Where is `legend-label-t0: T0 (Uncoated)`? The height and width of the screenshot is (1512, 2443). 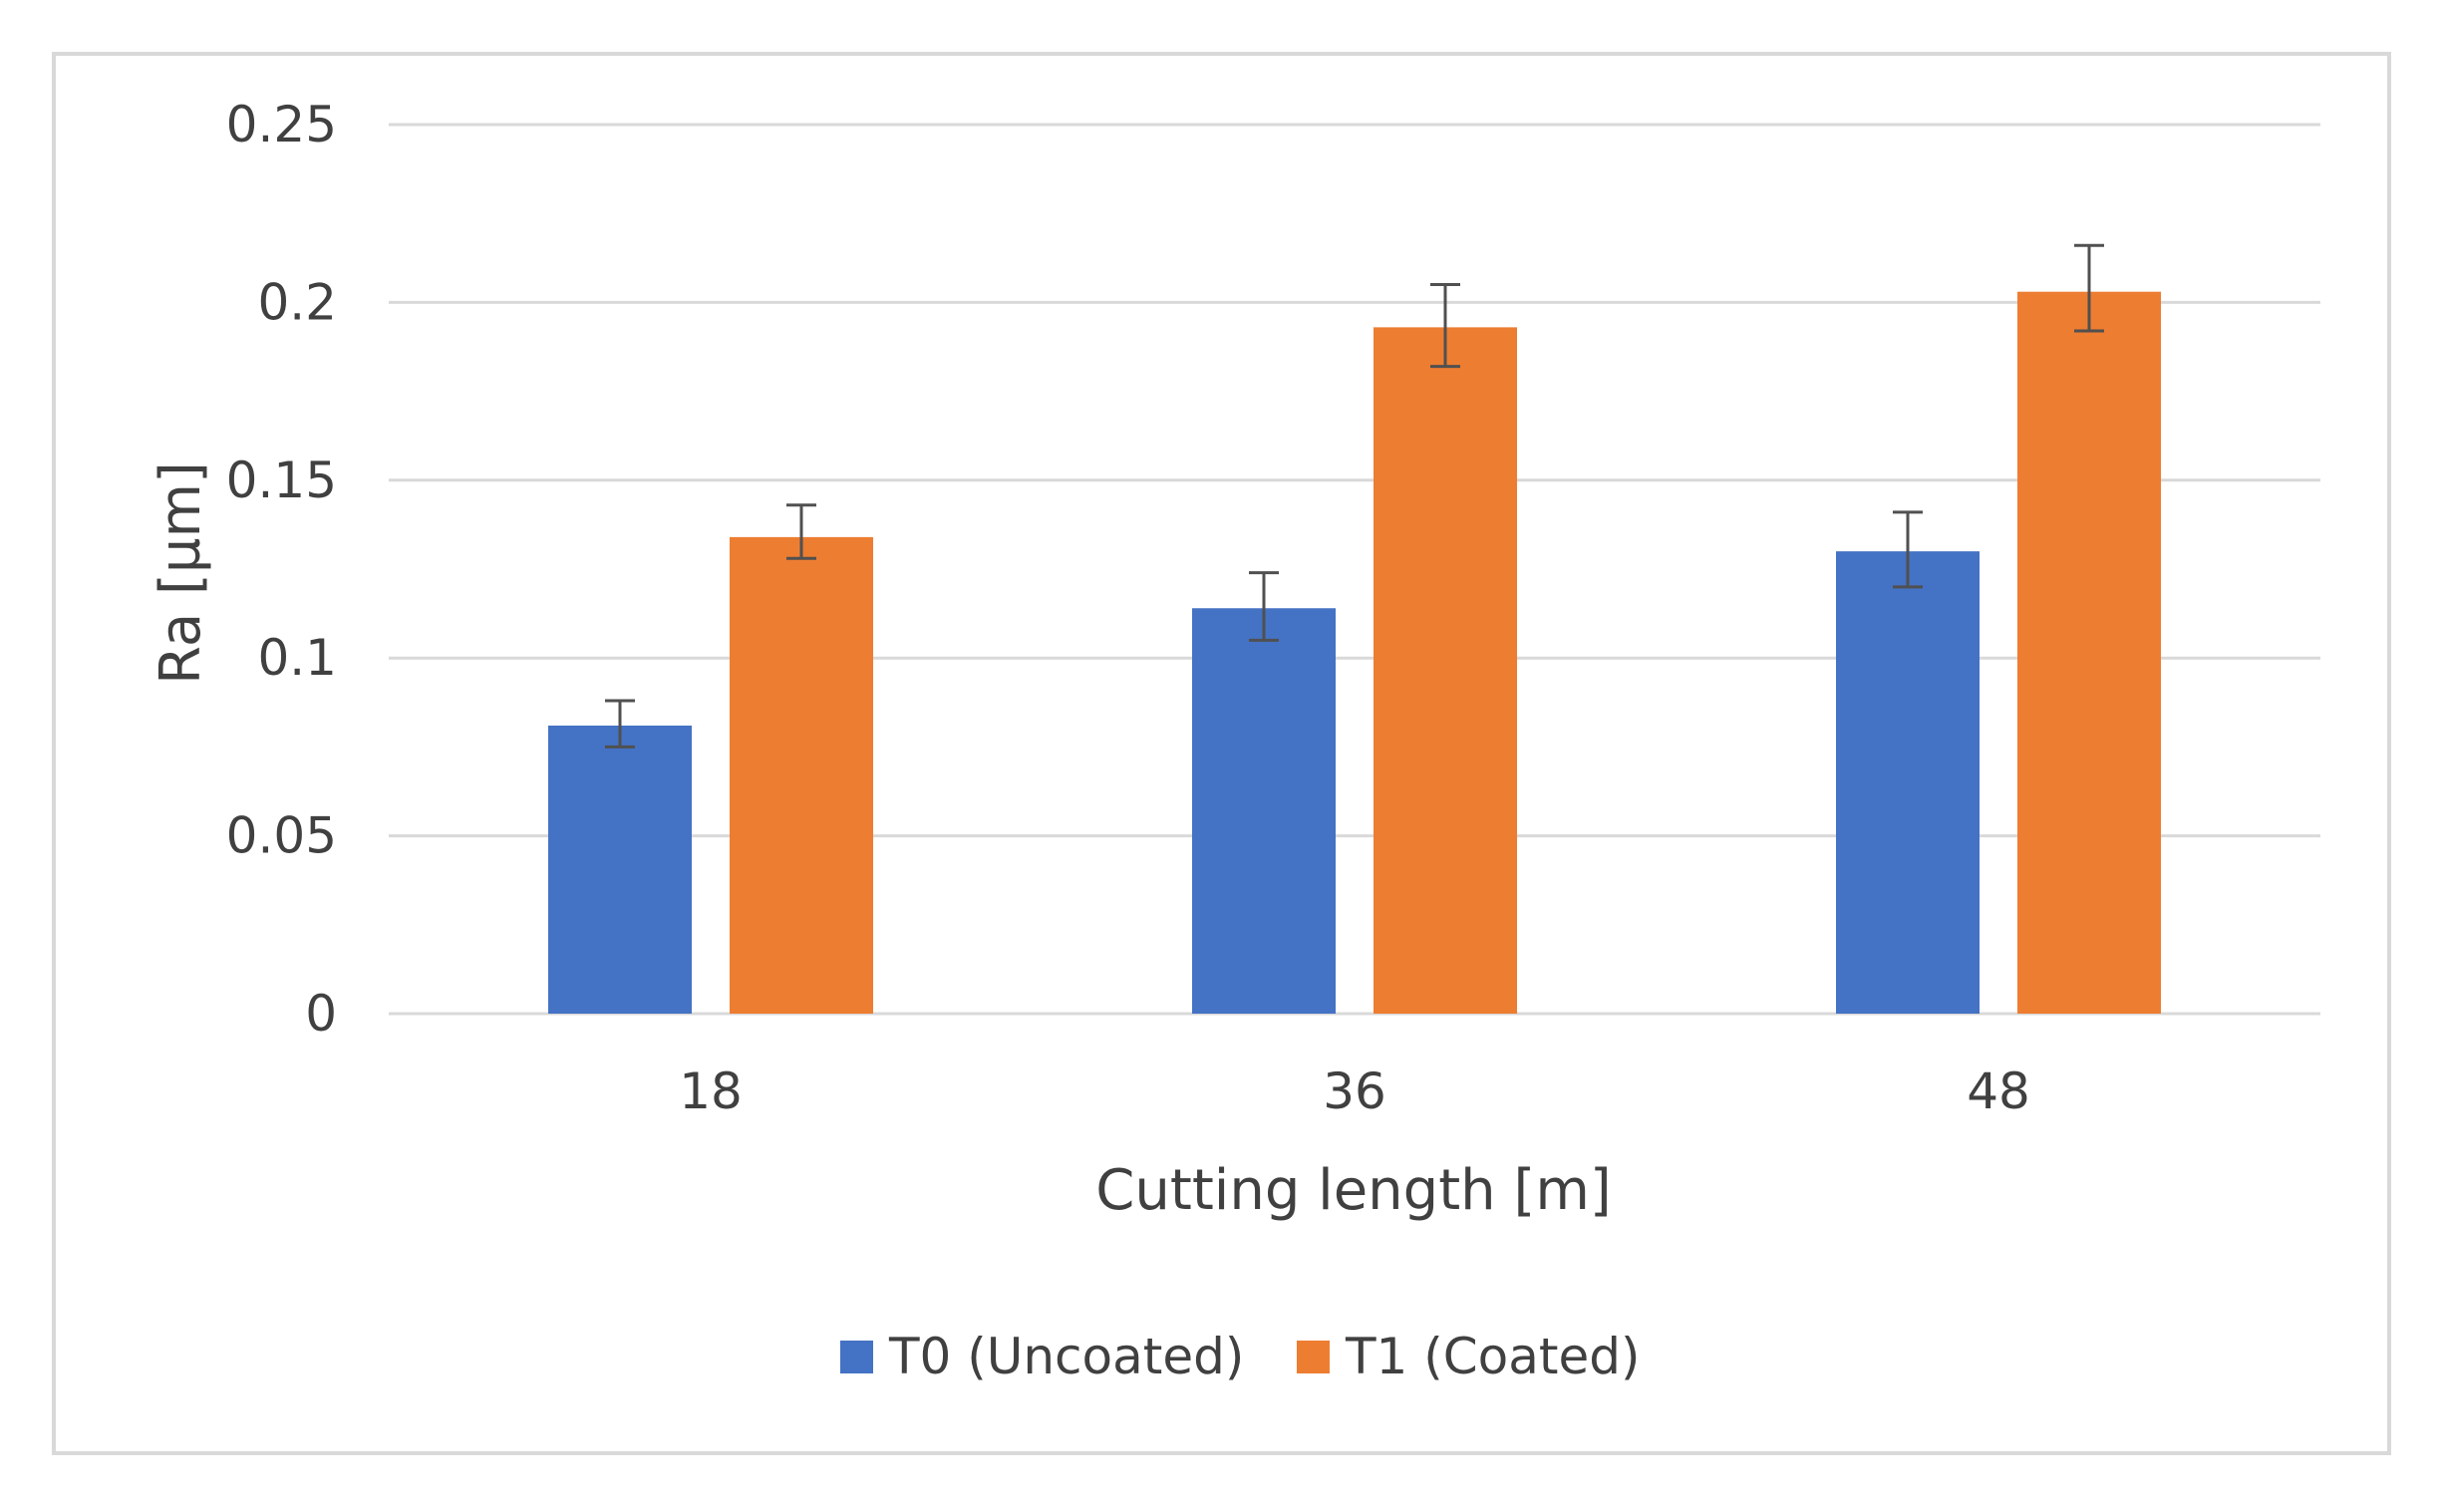 legend-label-t0: T0 (Uncoated) is located at coordinates (1066, 1356).